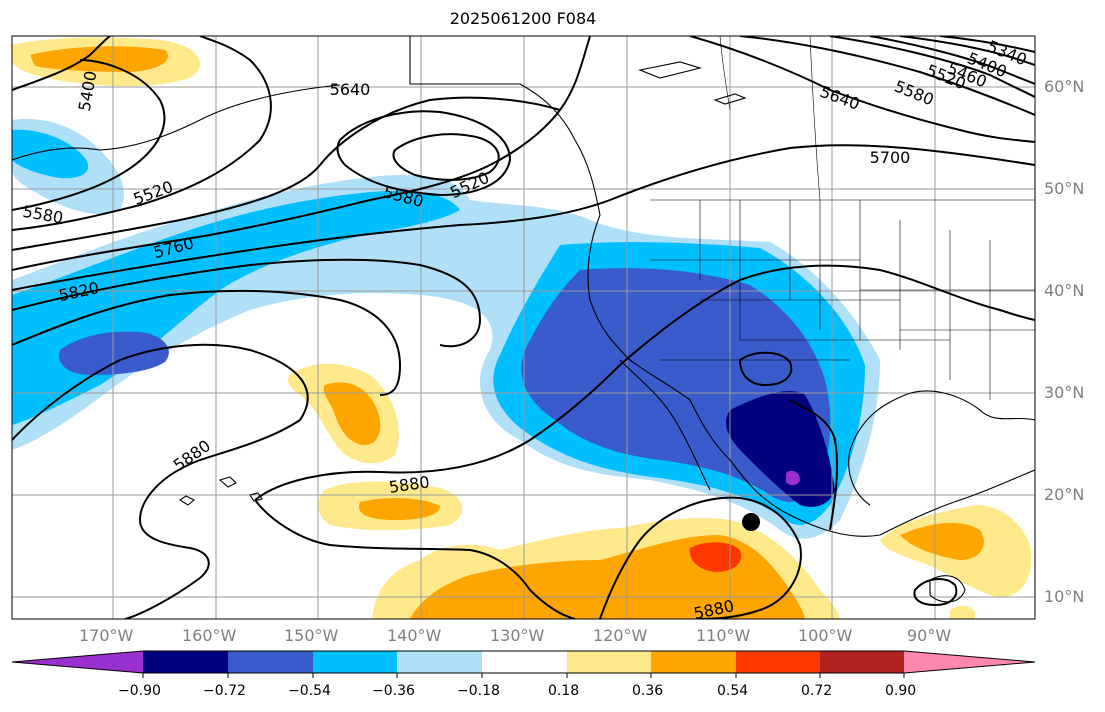 Image resolution: width=1105 pixels, height=712 pixels. What do you see at coordinates (393, 691) in the screenshot?
I see `colorbar-tick-label: −0.36` at bounding box center [393, 691].